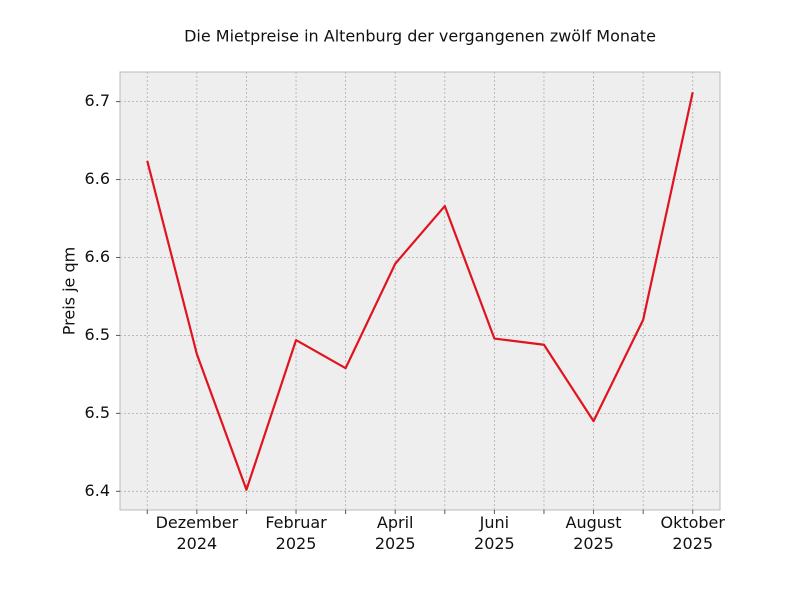  What do you see at coordinates (593, 533) in the screenshot?
I see `x-tick-label: August 2025` at bounding box center [593, 533].